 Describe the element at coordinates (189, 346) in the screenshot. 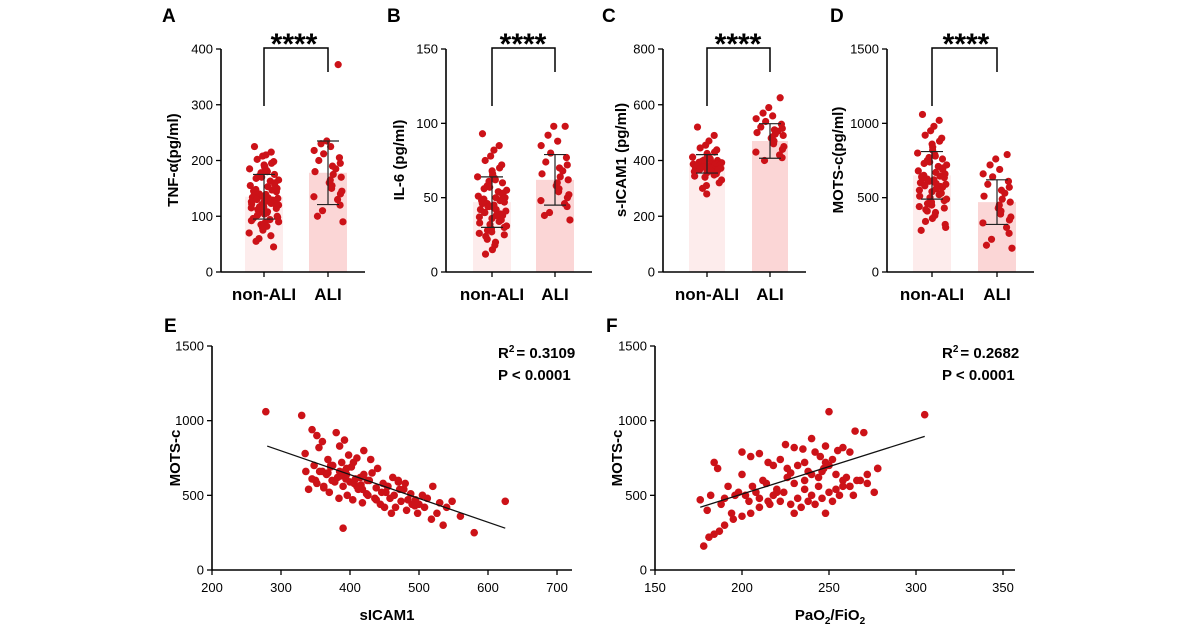

I see `panel-e-y-tick-label: 1500` at that location.